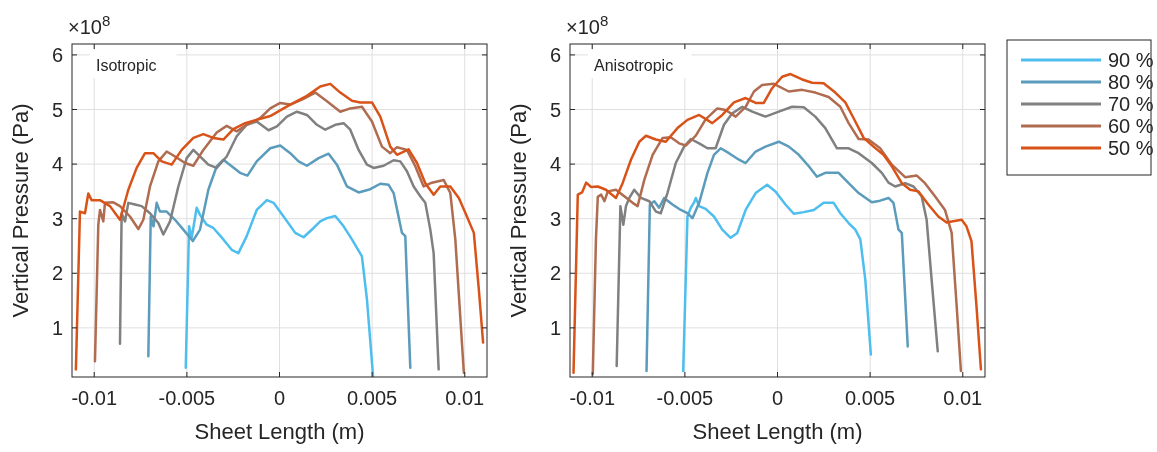 The height and width of the screenshot is (452, 1157). What do you see at coordinates (1131, 82) in the screenshot?
I see `legend-label: 80 %` at bounding box center [1131, 82].